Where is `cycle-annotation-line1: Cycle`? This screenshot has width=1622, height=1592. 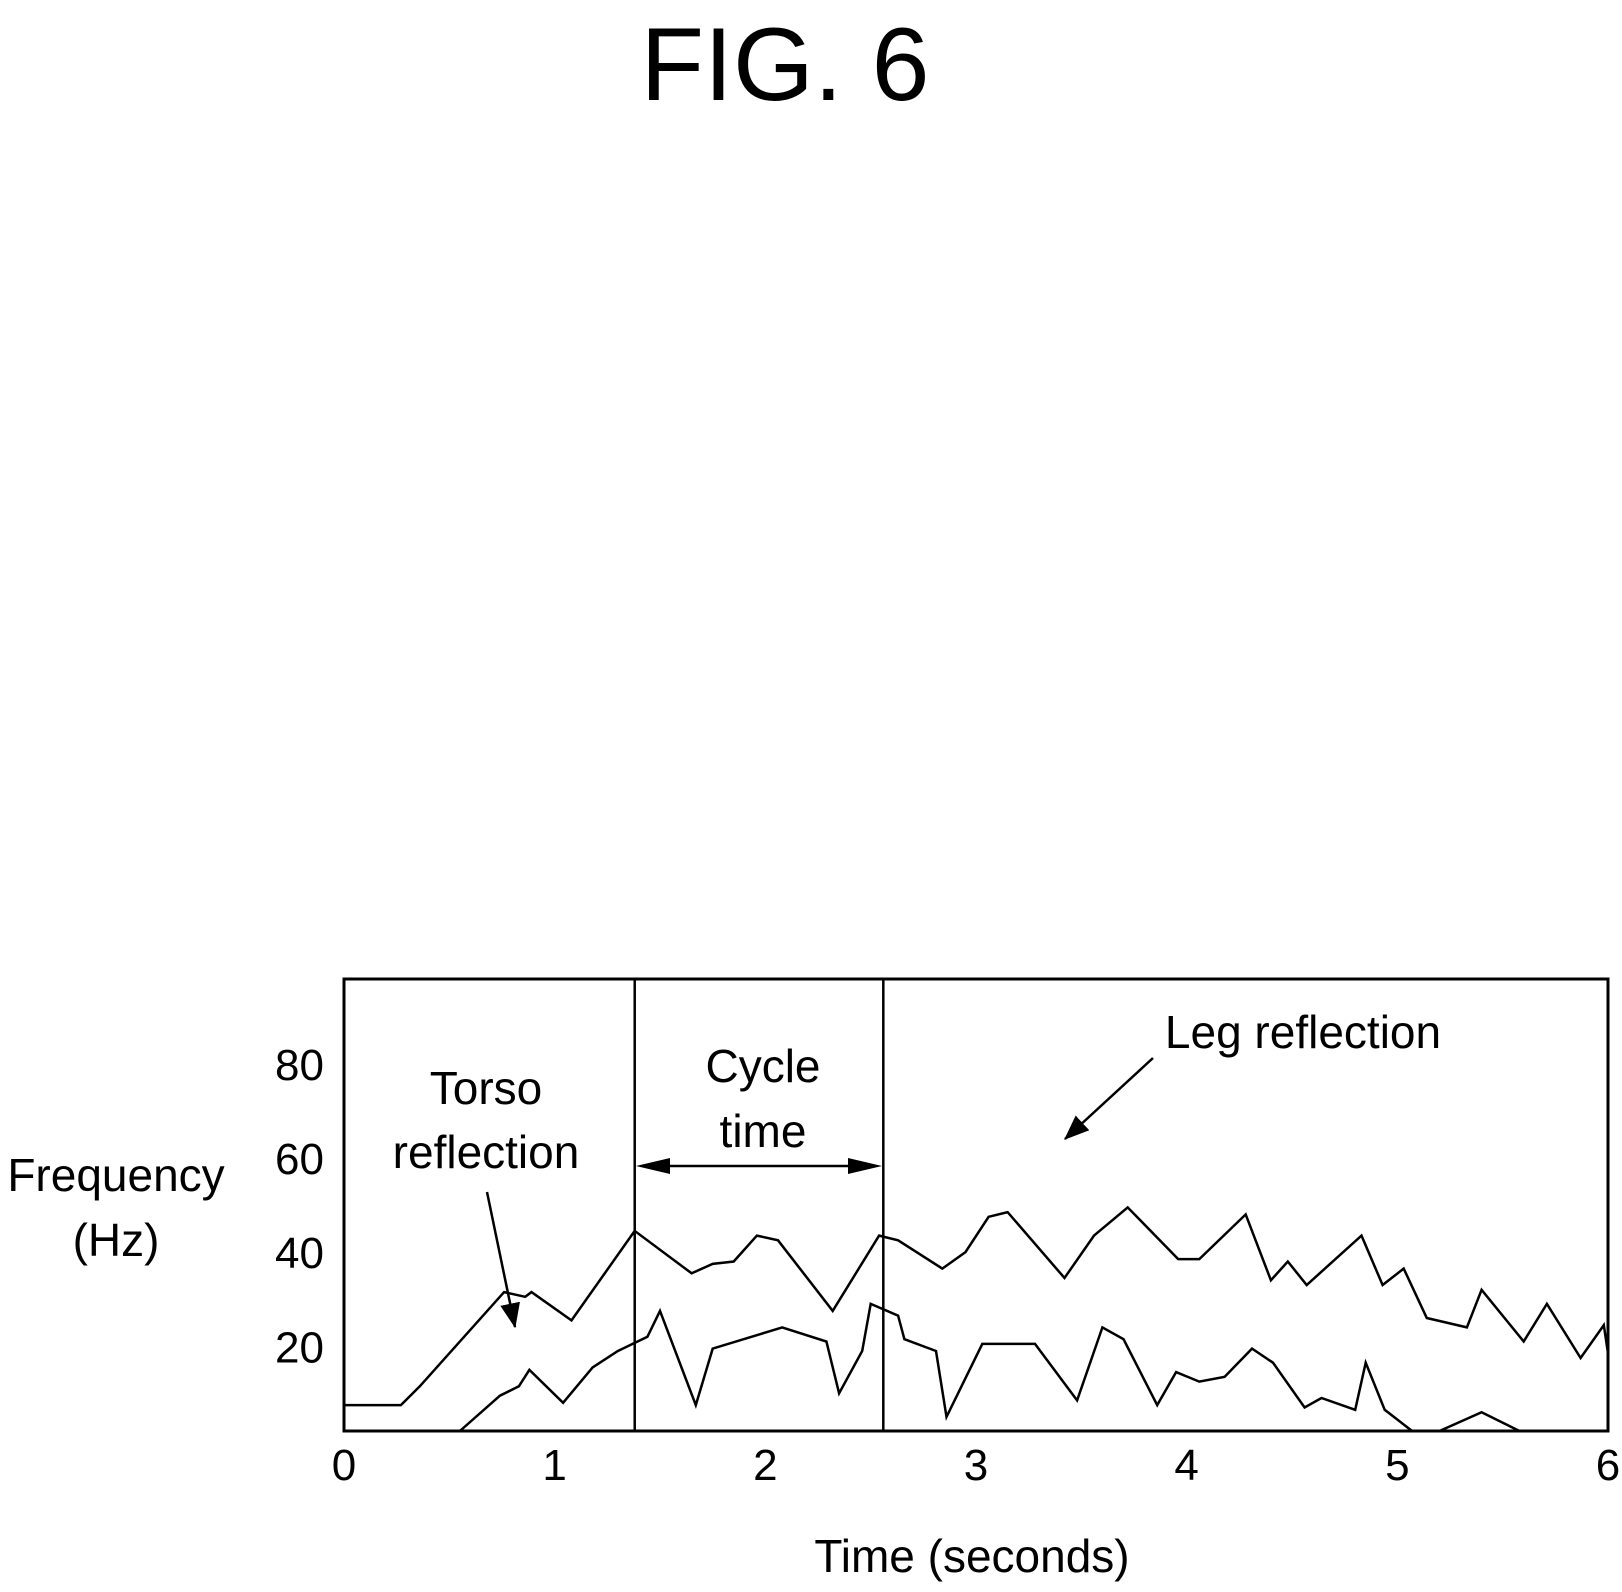
cycle-annotation-line1: Cycle is located at coordinates (762, 1066).